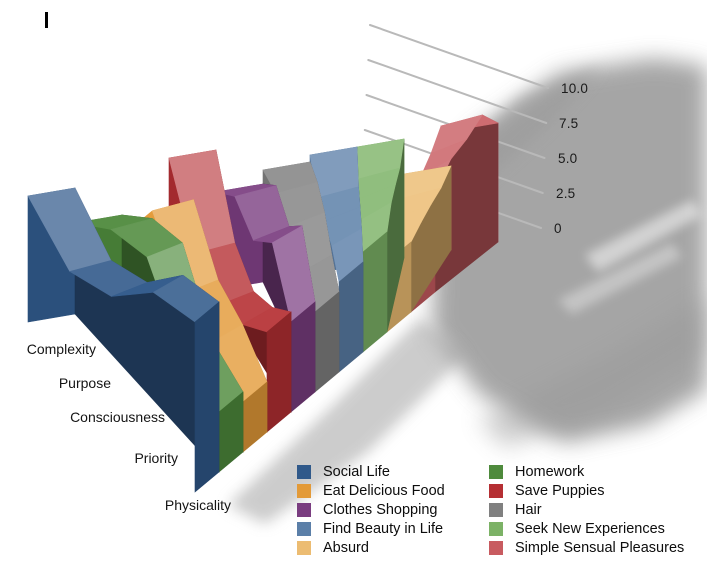 Image resolution: width=707 pixels, height=583 pixels. I want to click on legend-swatch-social-life, so click(304, 471).